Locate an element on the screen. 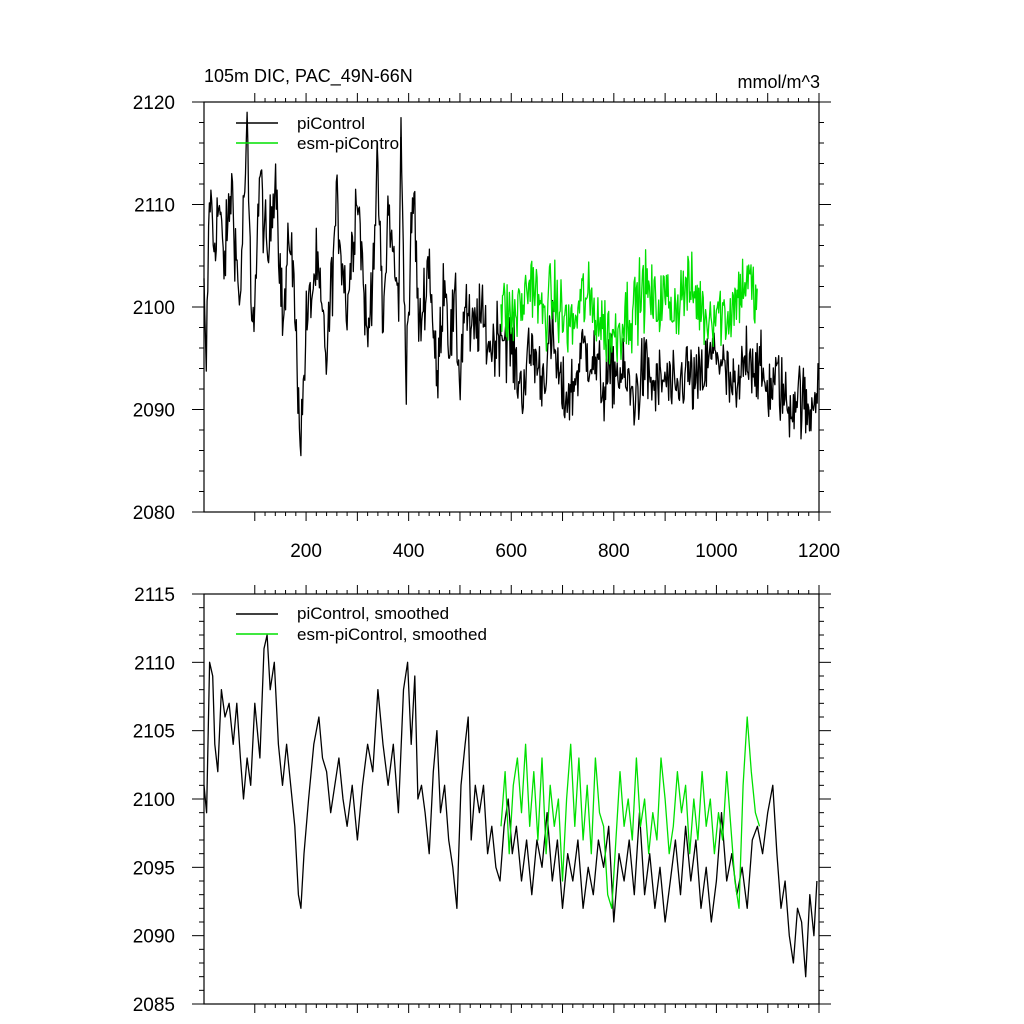 The width and height of the screenshot is (1024, 1024). x-tick-label: 200 is located at coordinates (306, 551).